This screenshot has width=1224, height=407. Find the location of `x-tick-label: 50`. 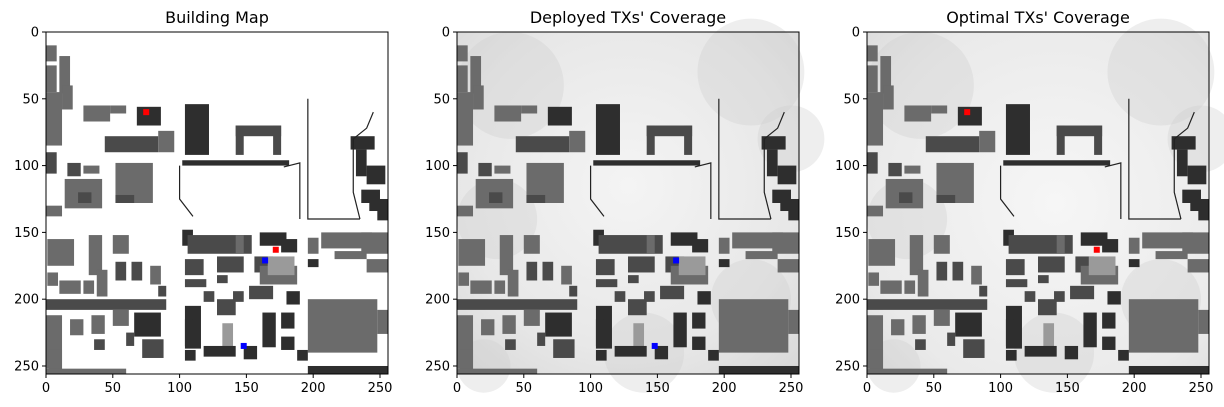

x-tick-label: 50 is located at coordinates (934, 388).